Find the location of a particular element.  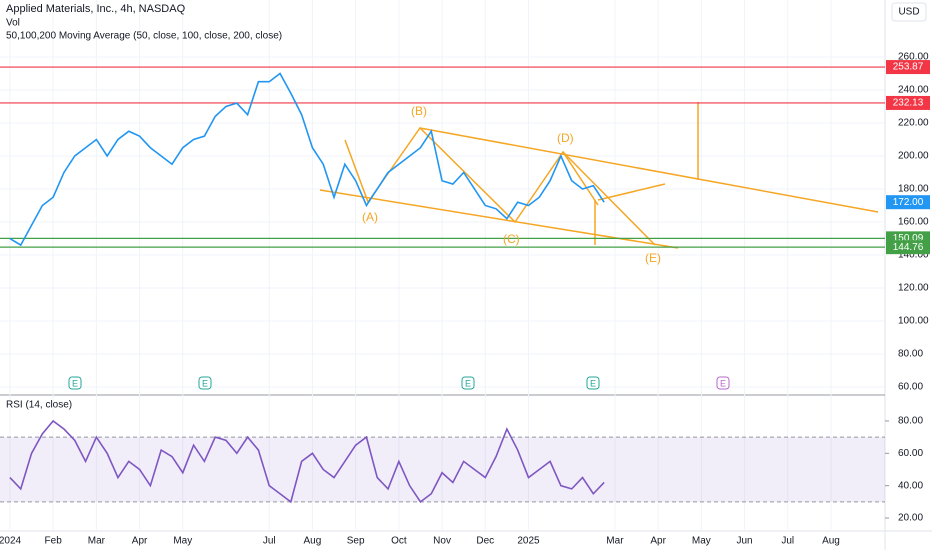

channel-upper is located at coordinates (649, 170).